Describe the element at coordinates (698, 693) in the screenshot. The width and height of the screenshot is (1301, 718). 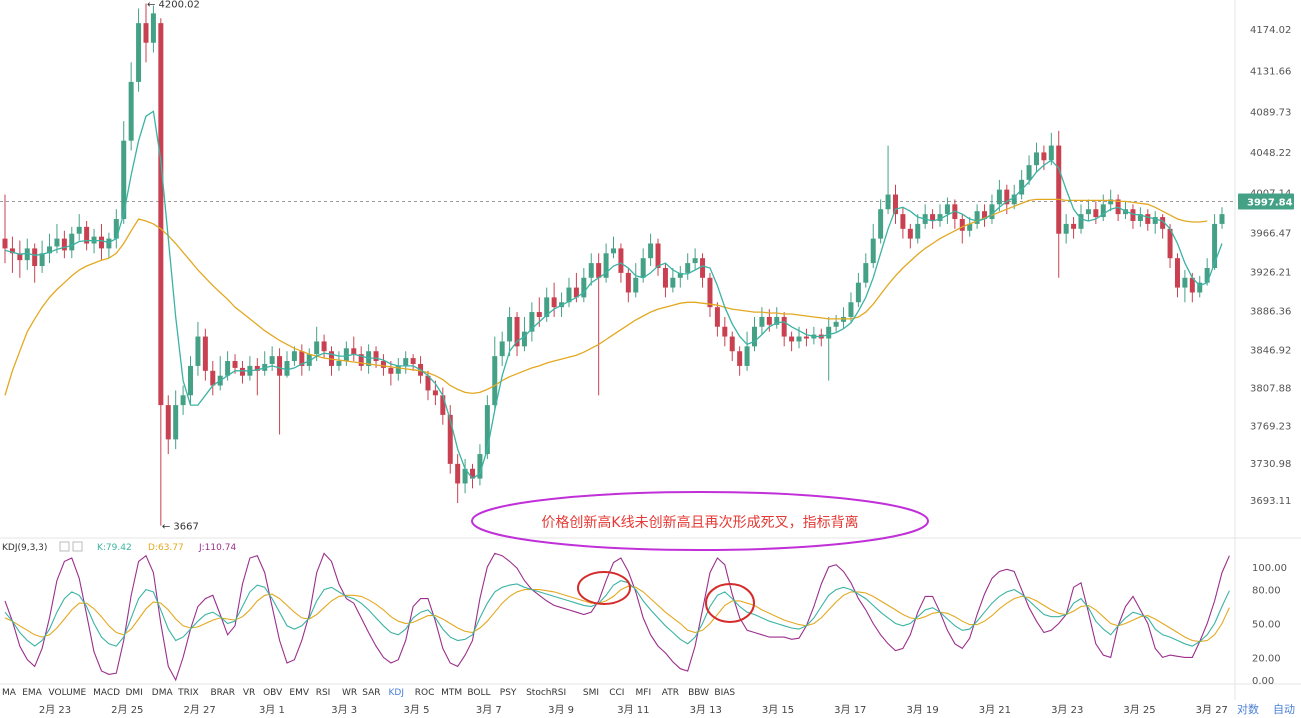
I see `indicator-tab-bbw: BBW` at that location.